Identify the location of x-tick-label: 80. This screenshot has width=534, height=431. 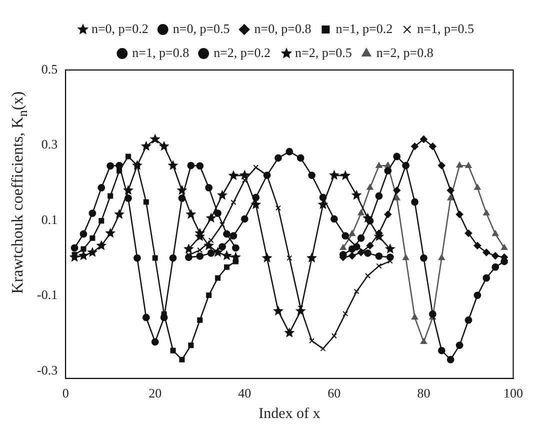
(423, 393).